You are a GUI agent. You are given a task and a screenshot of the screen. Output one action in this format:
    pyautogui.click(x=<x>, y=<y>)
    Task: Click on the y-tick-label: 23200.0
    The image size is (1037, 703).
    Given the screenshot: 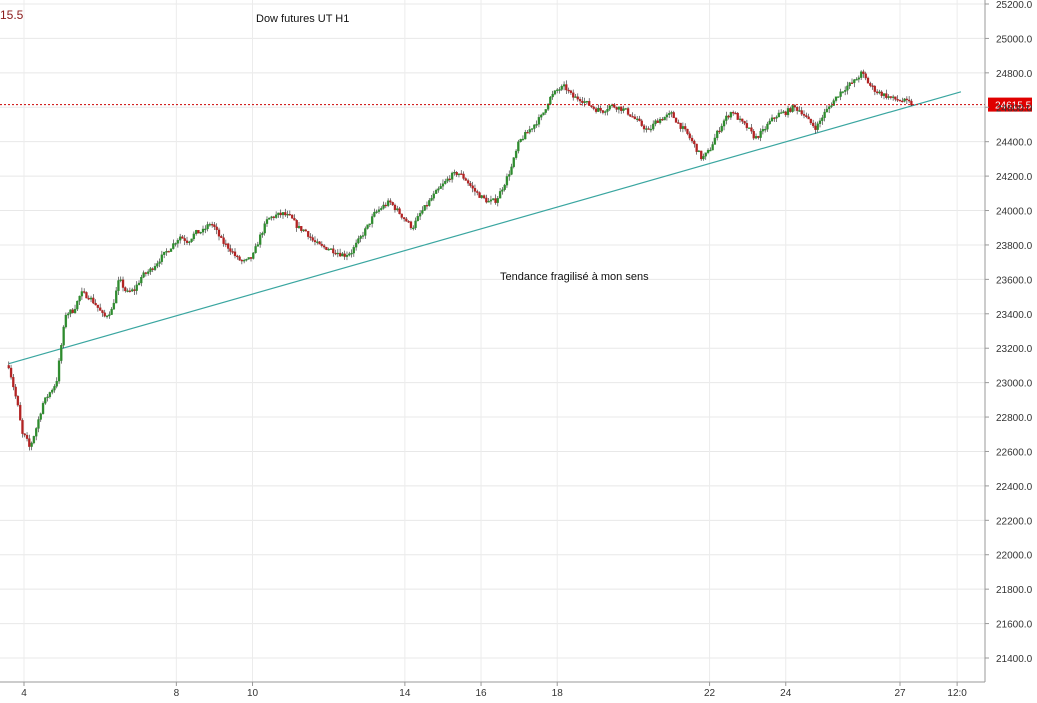 What is the action you would take?
    pyautogui.click(x=1014, y=349)
    